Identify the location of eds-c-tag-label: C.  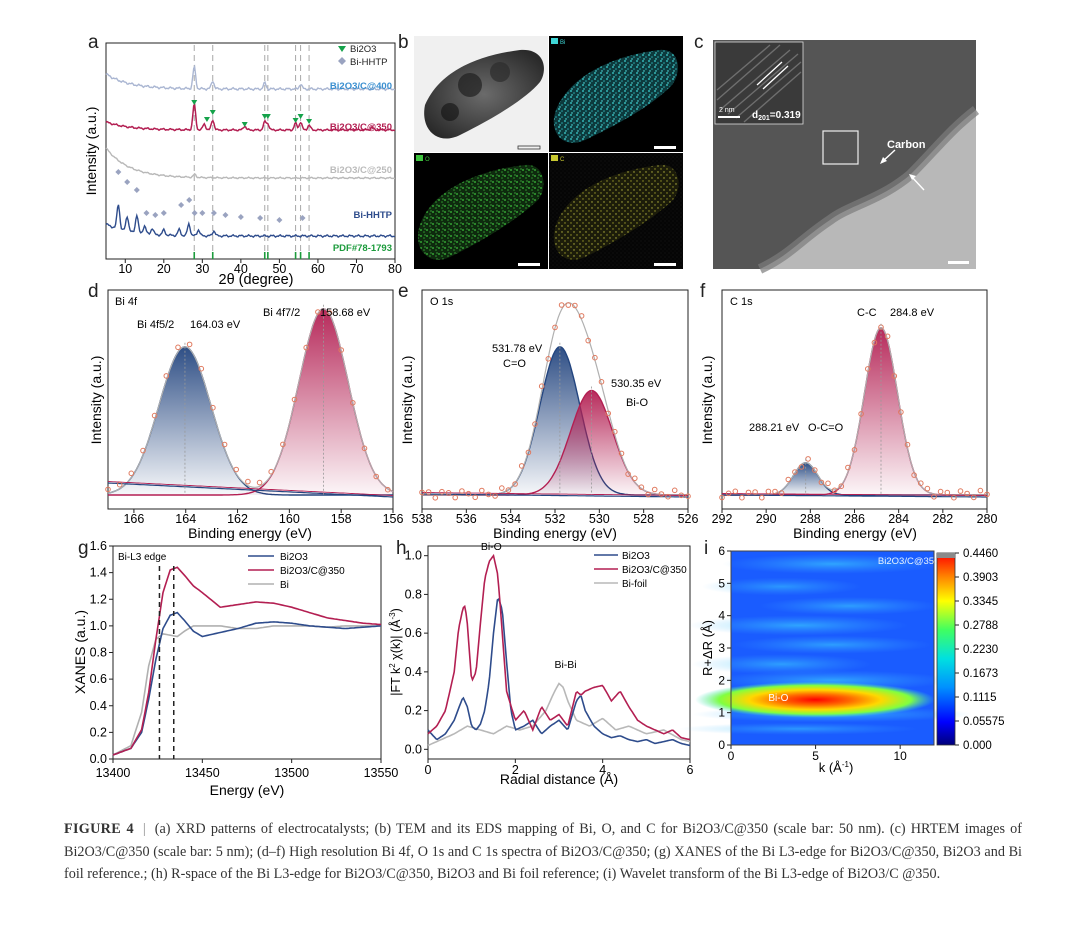
(562, 160).